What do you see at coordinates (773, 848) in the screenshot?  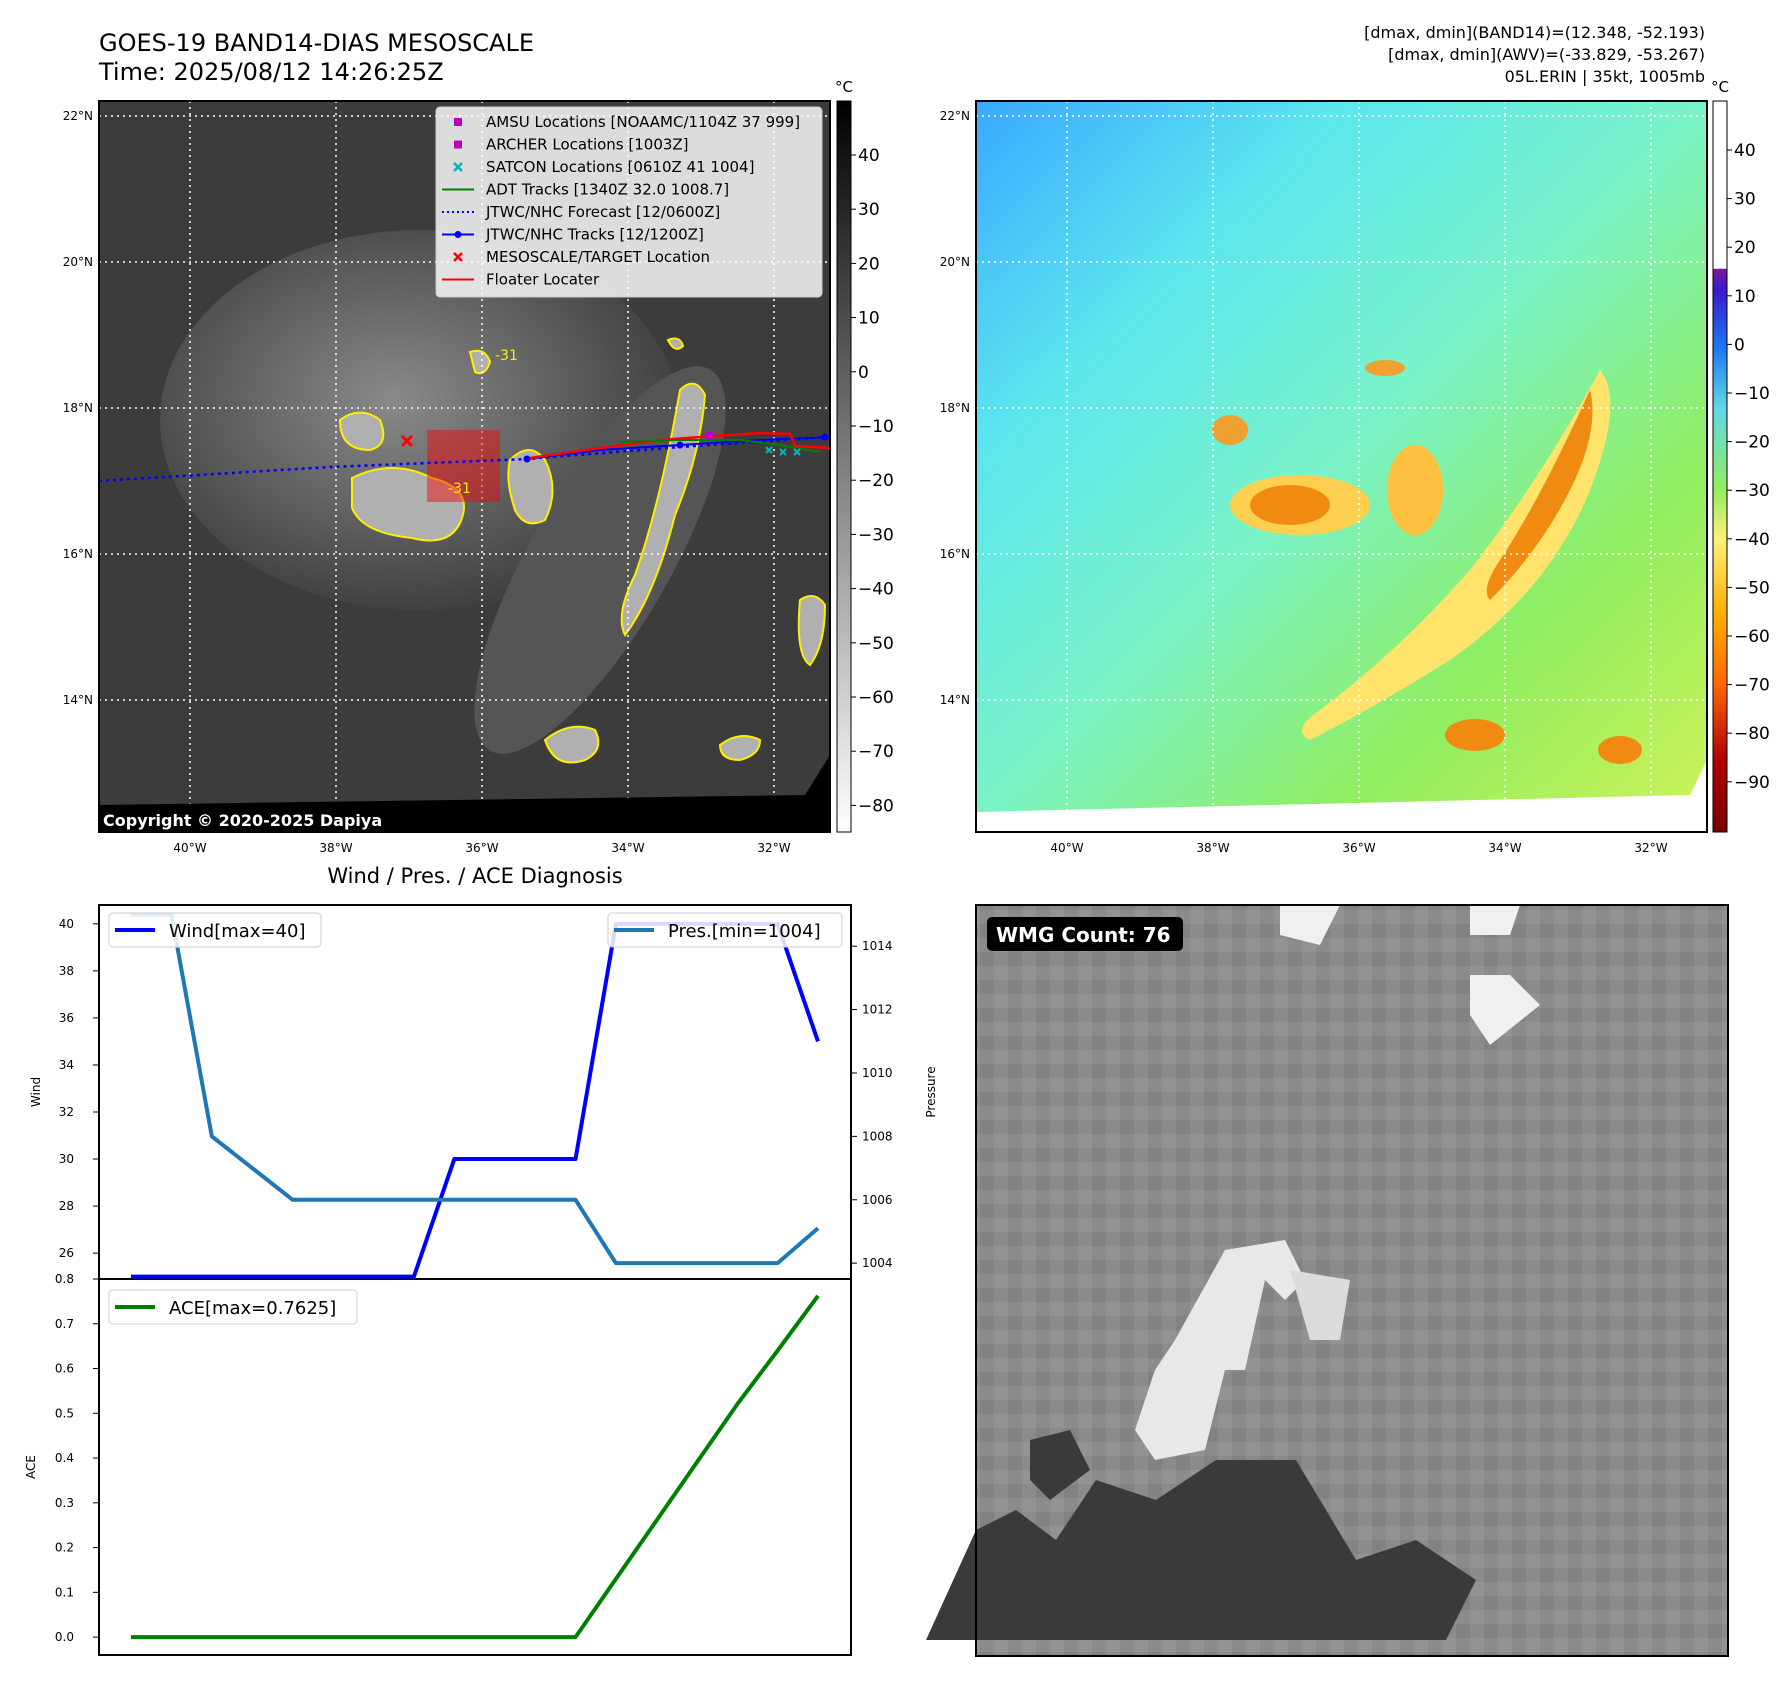 I see `lon-label: 32°W` at bounding box center [773, 848].